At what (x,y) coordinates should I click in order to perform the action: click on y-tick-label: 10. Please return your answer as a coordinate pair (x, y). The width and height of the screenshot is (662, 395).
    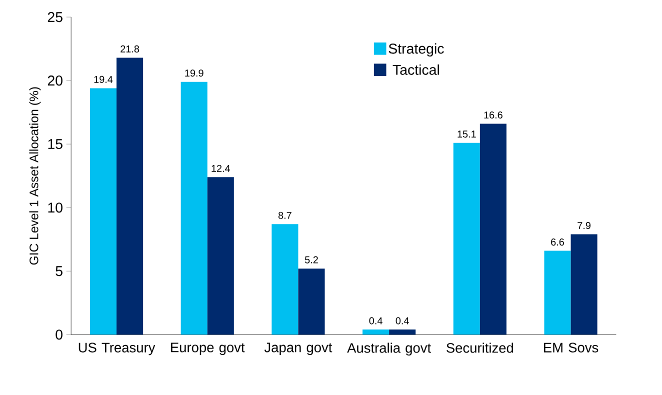
    Looking at the image, I should click on (55, 207).